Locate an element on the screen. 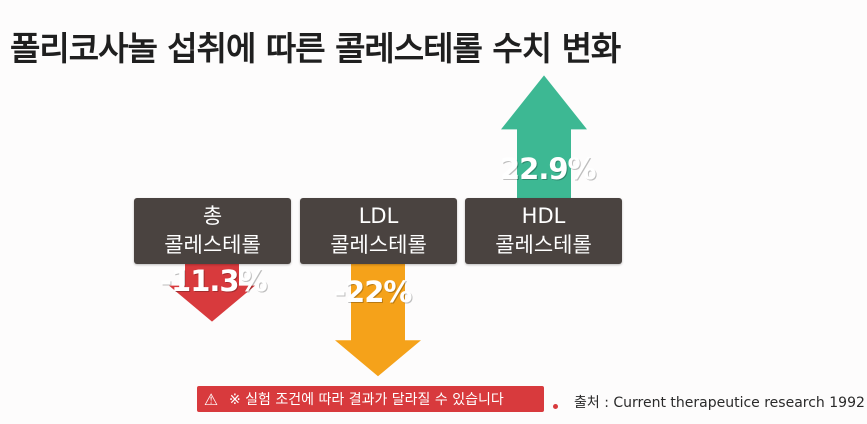 Image resolution: width=867 pixels, height=424 pixels. notice-text: ※ 실험 조건에 따라 결과가 달라질 수 있습니다 is located at coordinates (366, 400).